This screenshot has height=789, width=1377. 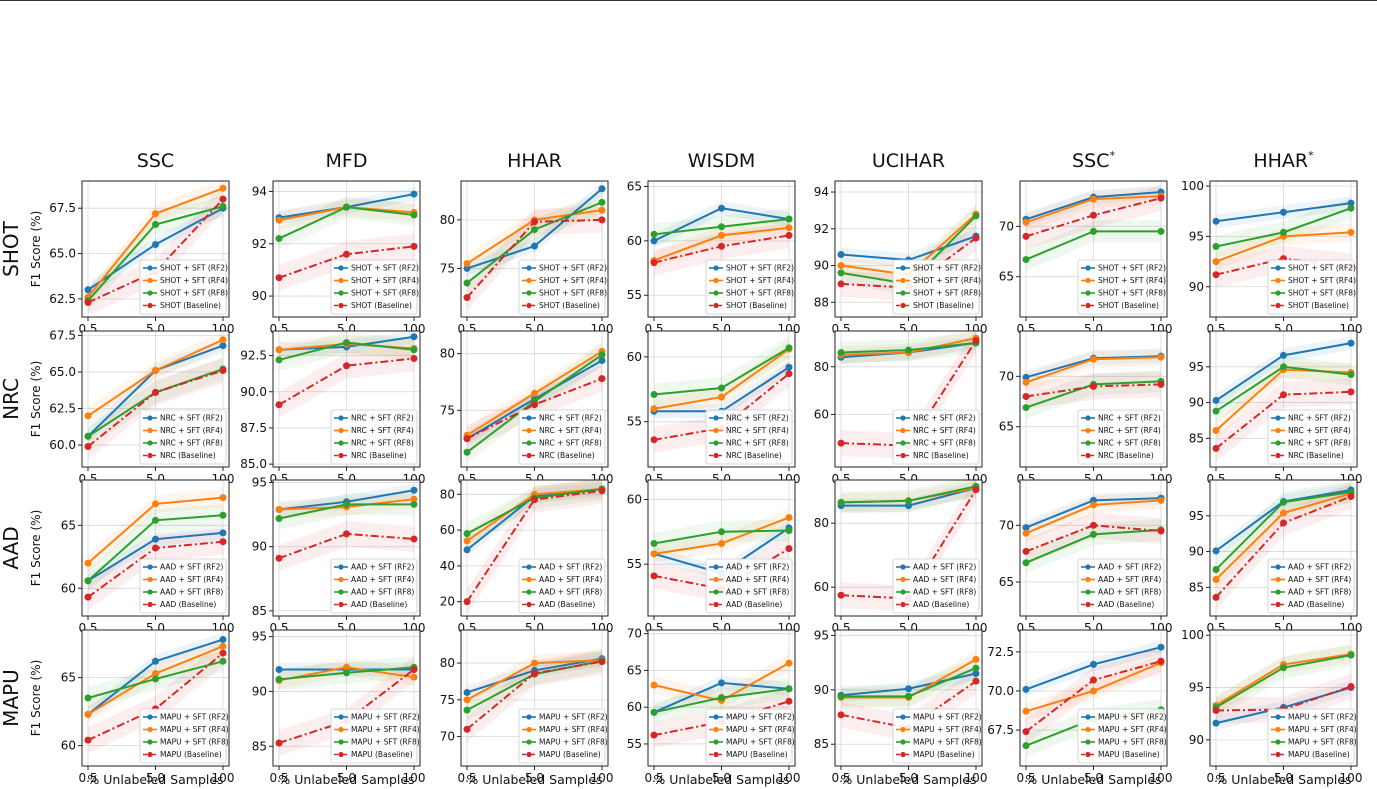 I want to click on legend-label: AAD + SFT (RF4), so click(x=757, y=579).